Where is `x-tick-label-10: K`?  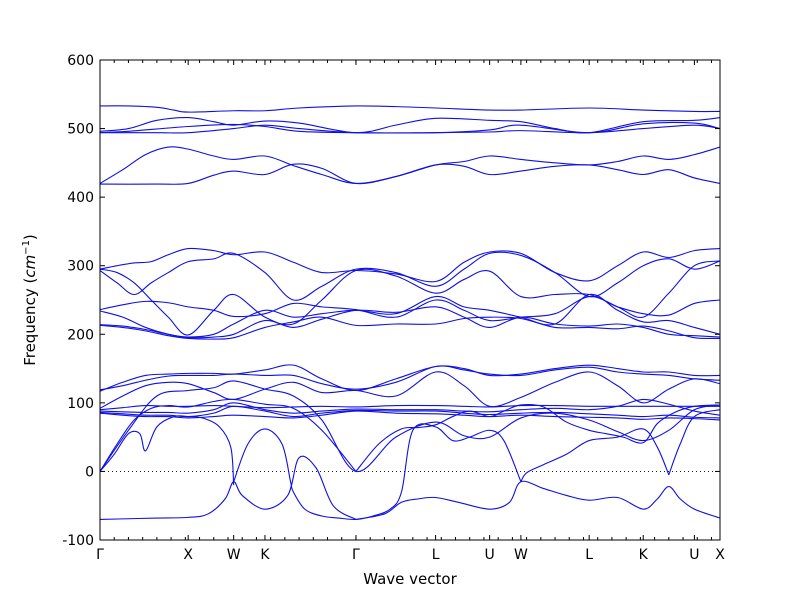 x-tick-label-10: K is located at coordinates (644, 555).